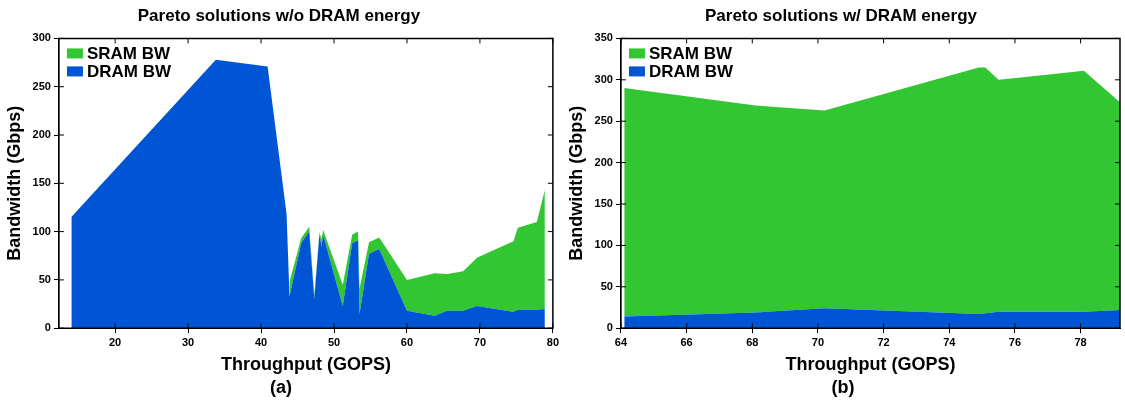 This screenshot has width=1125, height=403. What do you see at coordinates (950, 341) in the screenshot?
I see `x-tick-label: 74` at bounding box center [950, 341].